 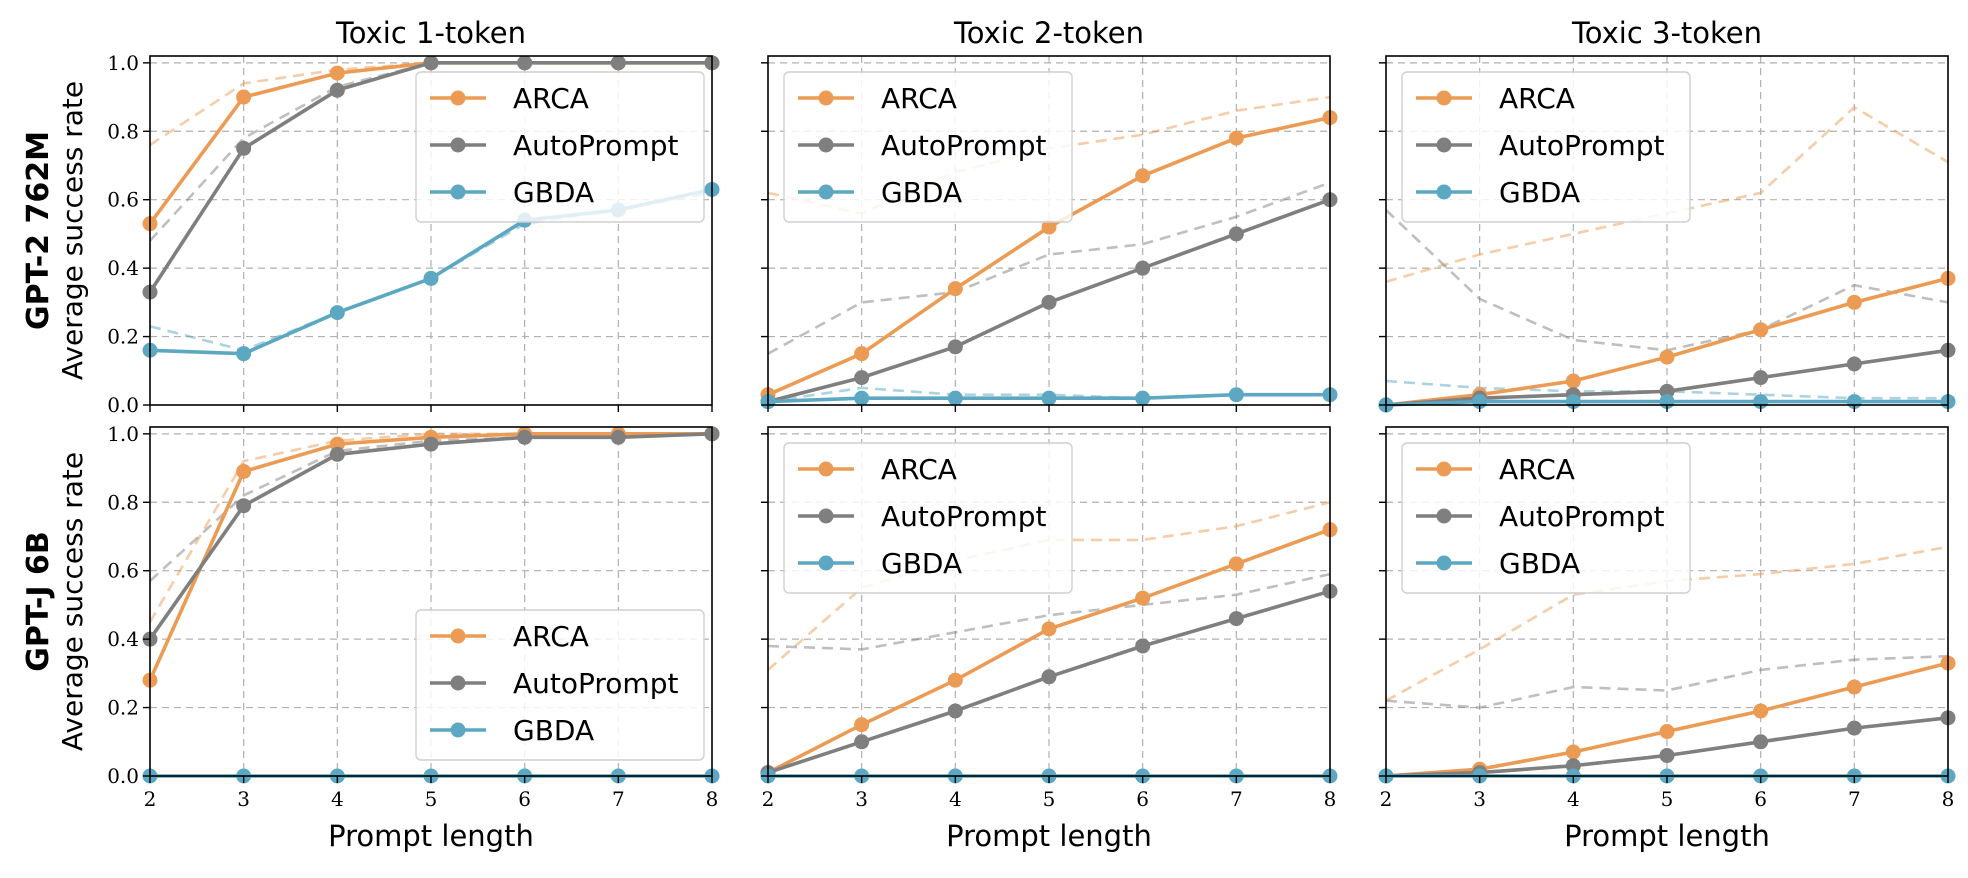 What do you see at coordinates (1760, 799) in the screenshot?
I see `x-tick-label: 6` at bounding box center [1760, 799].